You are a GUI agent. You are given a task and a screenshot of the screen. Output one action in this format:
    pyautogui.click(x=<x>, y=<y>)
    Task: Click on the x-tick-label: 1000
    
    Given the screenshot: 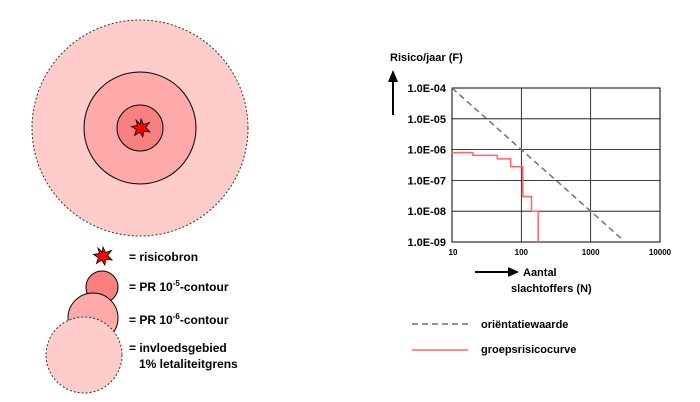 What is the action you would take?
    pyautogui.click(x=591, y=252)
    